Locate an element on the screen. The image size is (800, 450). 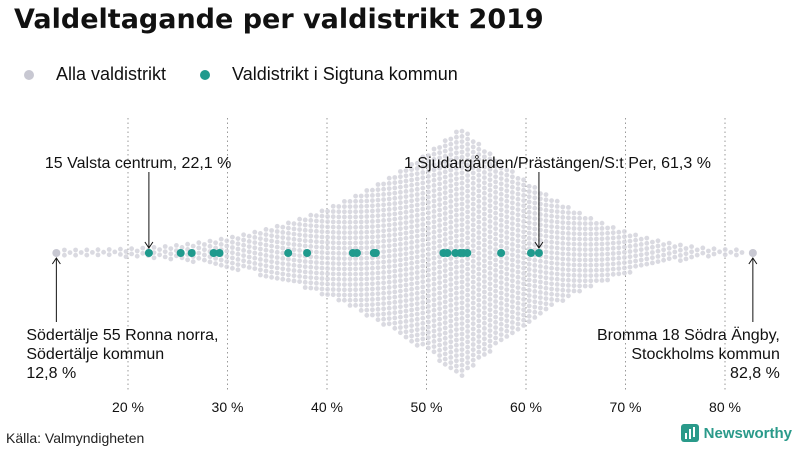
legend-label-sigtuna: Valdistrikt i Sigtuna kommun is located at coordinates (345, 74).